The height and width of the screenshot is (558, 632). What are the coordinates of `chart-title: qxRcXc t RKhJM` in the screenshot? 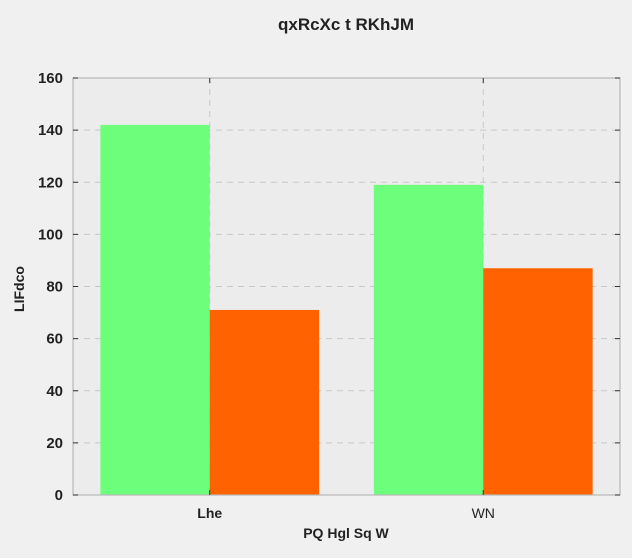 It's located at (346, 24).